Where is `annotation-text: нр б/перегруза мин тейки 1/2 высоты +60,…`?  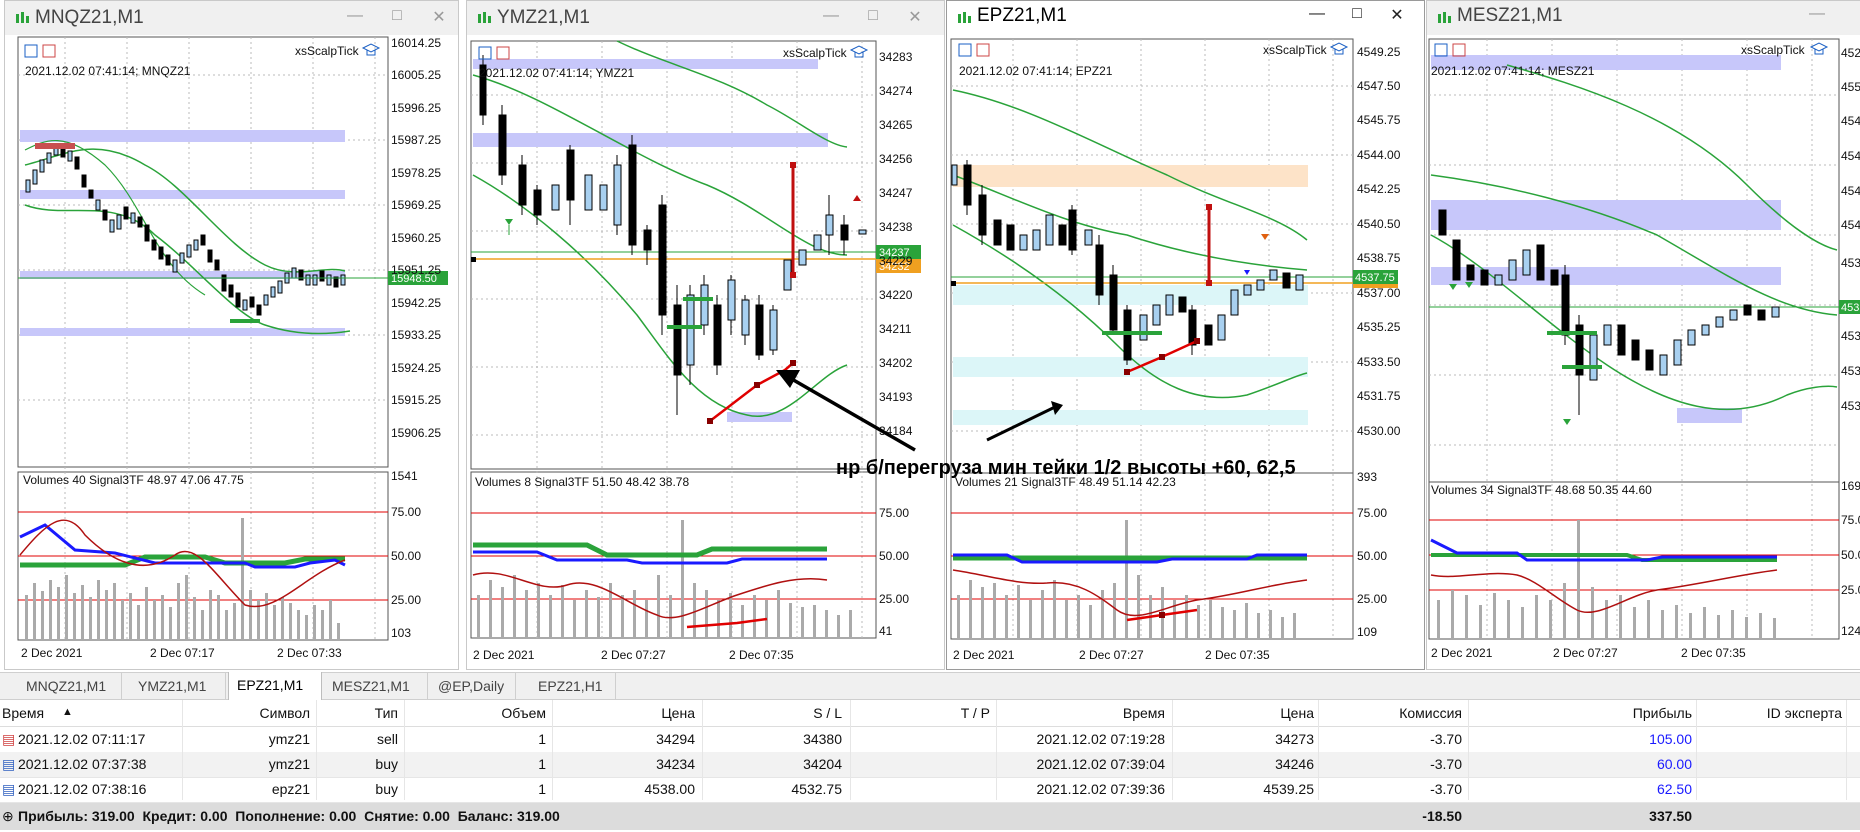 annotation-text: нр б/перегруза мин тейки 1/2 высоты +60,… is located at coordinates (1066, 468).